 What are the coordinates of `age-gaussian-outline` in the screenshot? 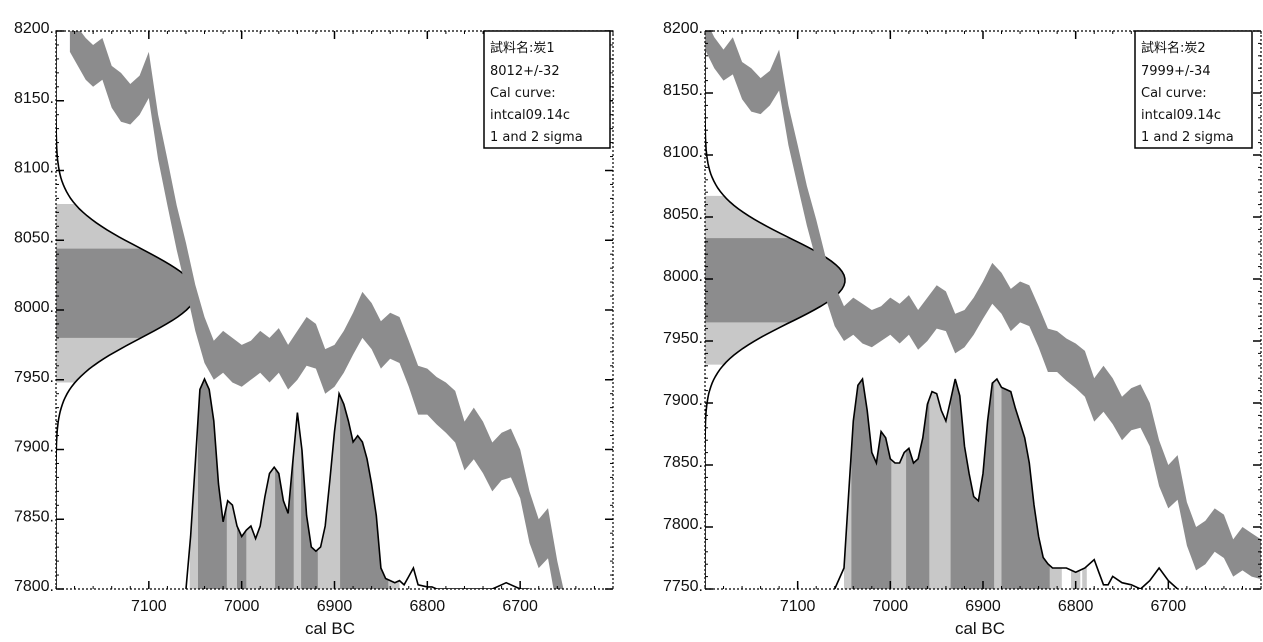 It's located at (775, 310).